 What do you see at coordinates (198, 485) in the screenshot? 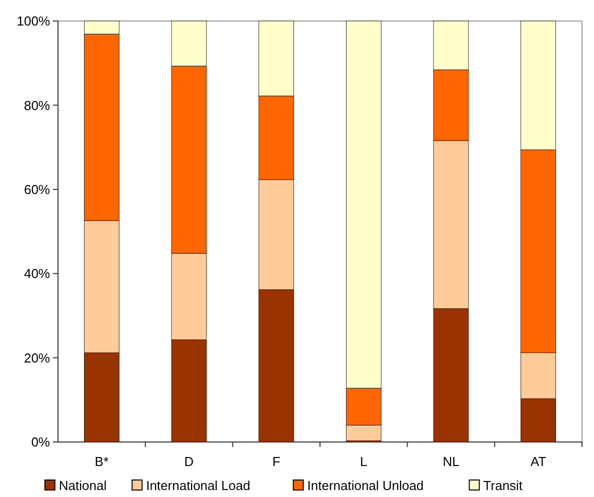
I see `legend-label: International Load` at bounding box center [198, 485].